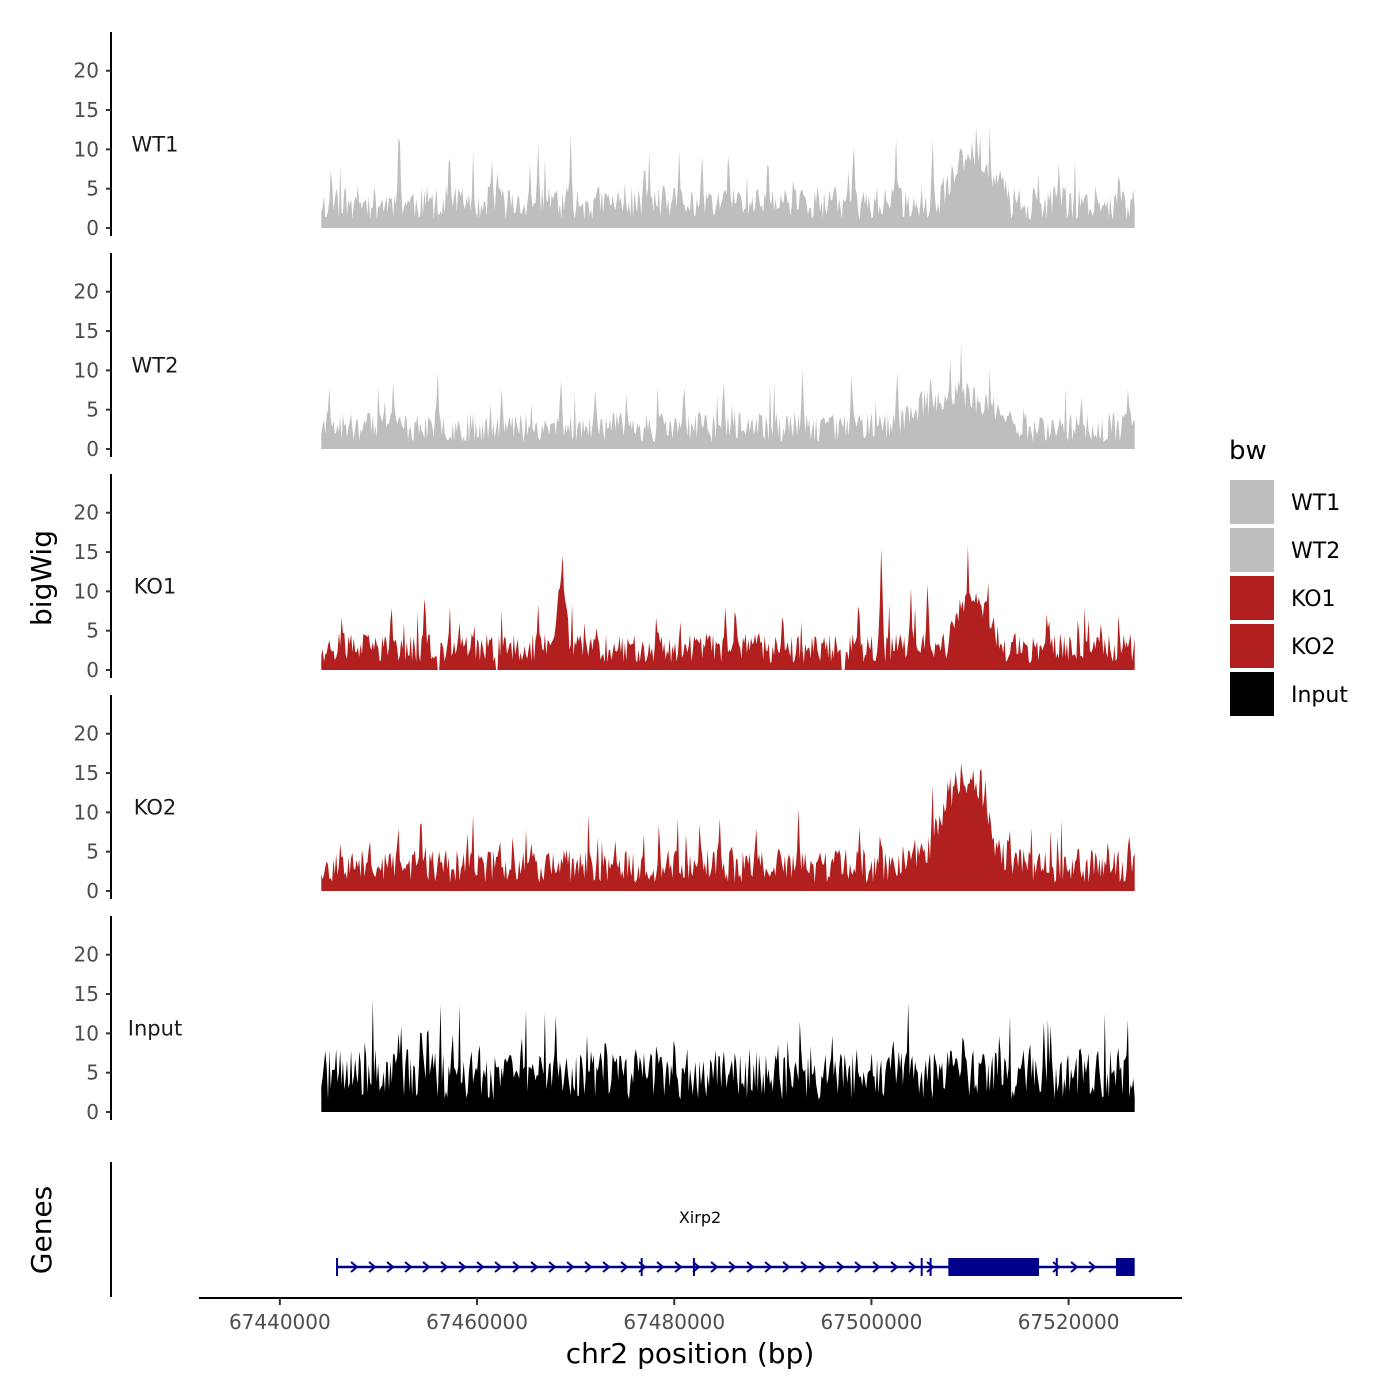 The image size is (1400, 1400). Describe the element at coordinates (580, 1229) in the screenshot. I see `gene-panel: Genes Xirp2` at that location.